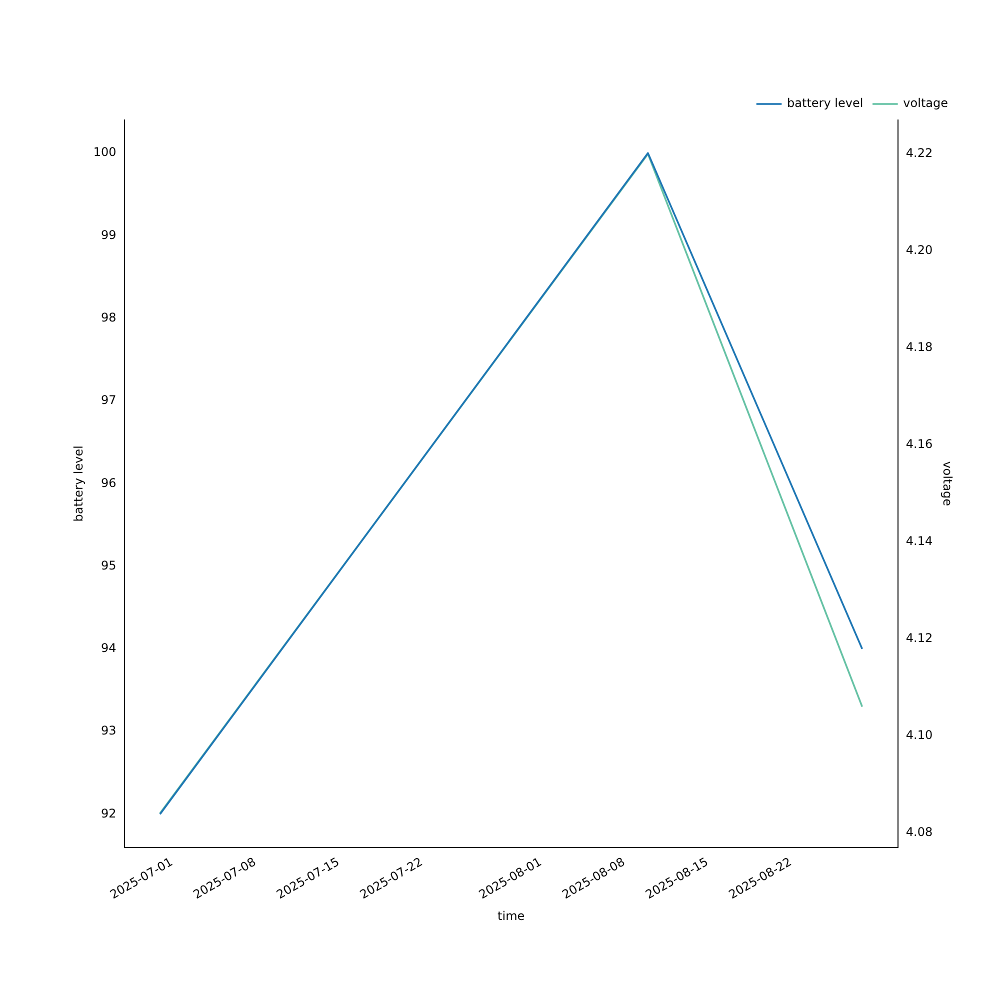  What do you see at coordinates (919, 831) in the screenshot?
I see `y2-tick-label: 4.08` at bounding box center [919, 831].